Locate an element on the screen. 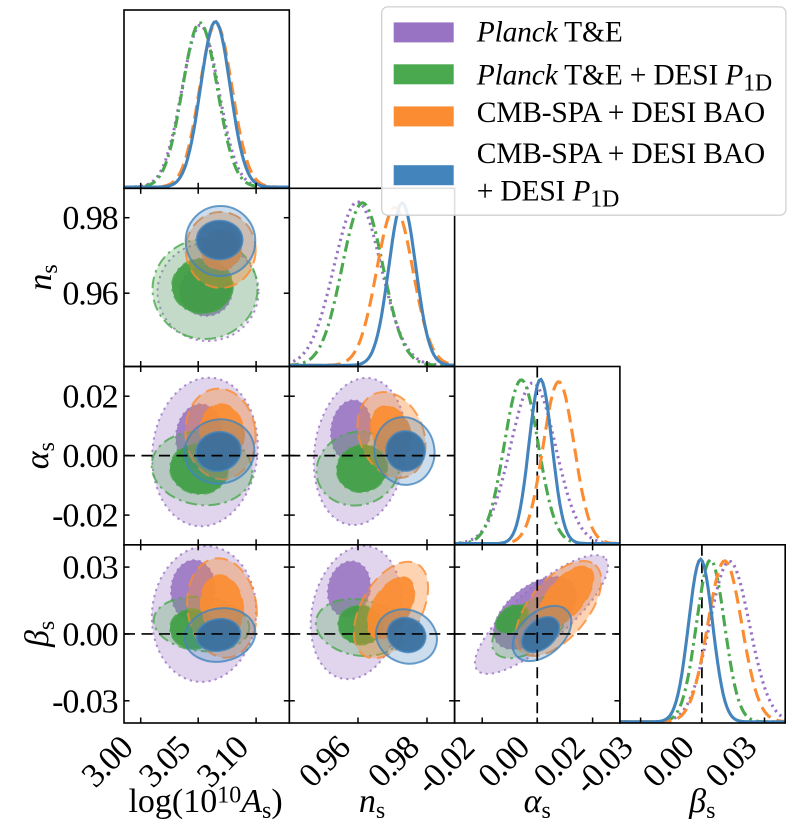 The width and height of the screenshot is (794, 838). svg-text: -0.03 is located at coordinates (84, 701).